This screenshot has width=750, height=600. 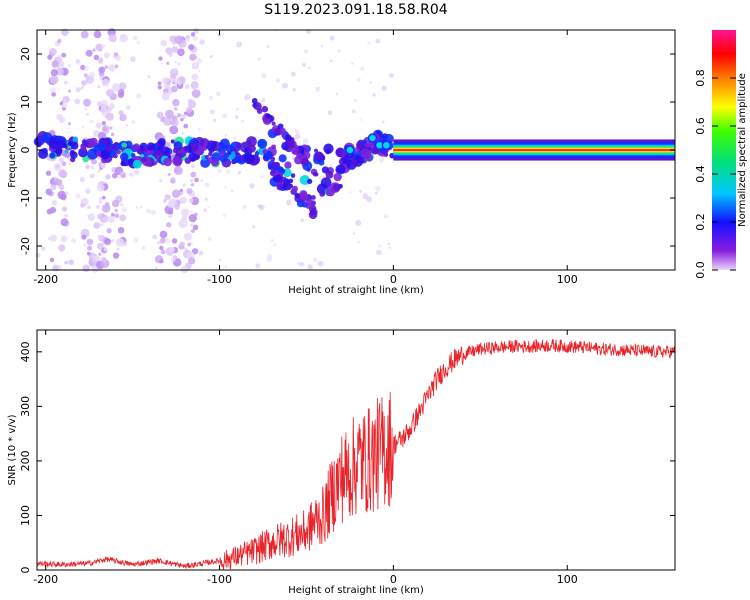 What do you see at coordinates (700, 126) in the screenshot?
I see `colorbar-tick-label: 0.6` at bounding box center [700, 126].